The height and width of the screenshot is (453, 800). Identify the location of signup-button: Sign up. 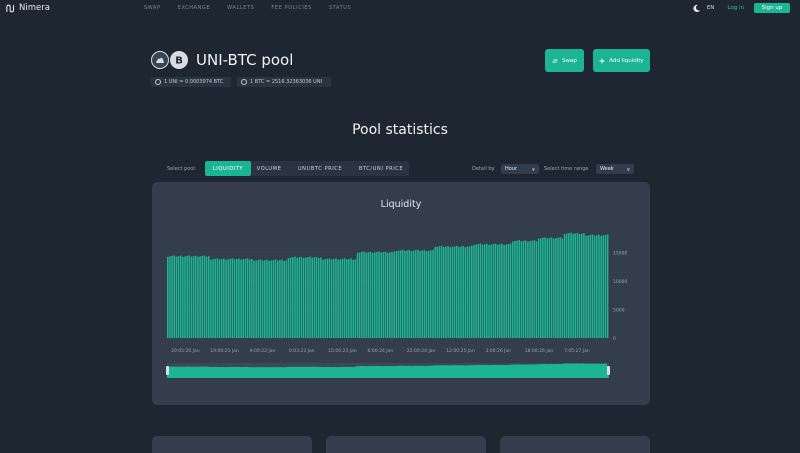
(772, 8).